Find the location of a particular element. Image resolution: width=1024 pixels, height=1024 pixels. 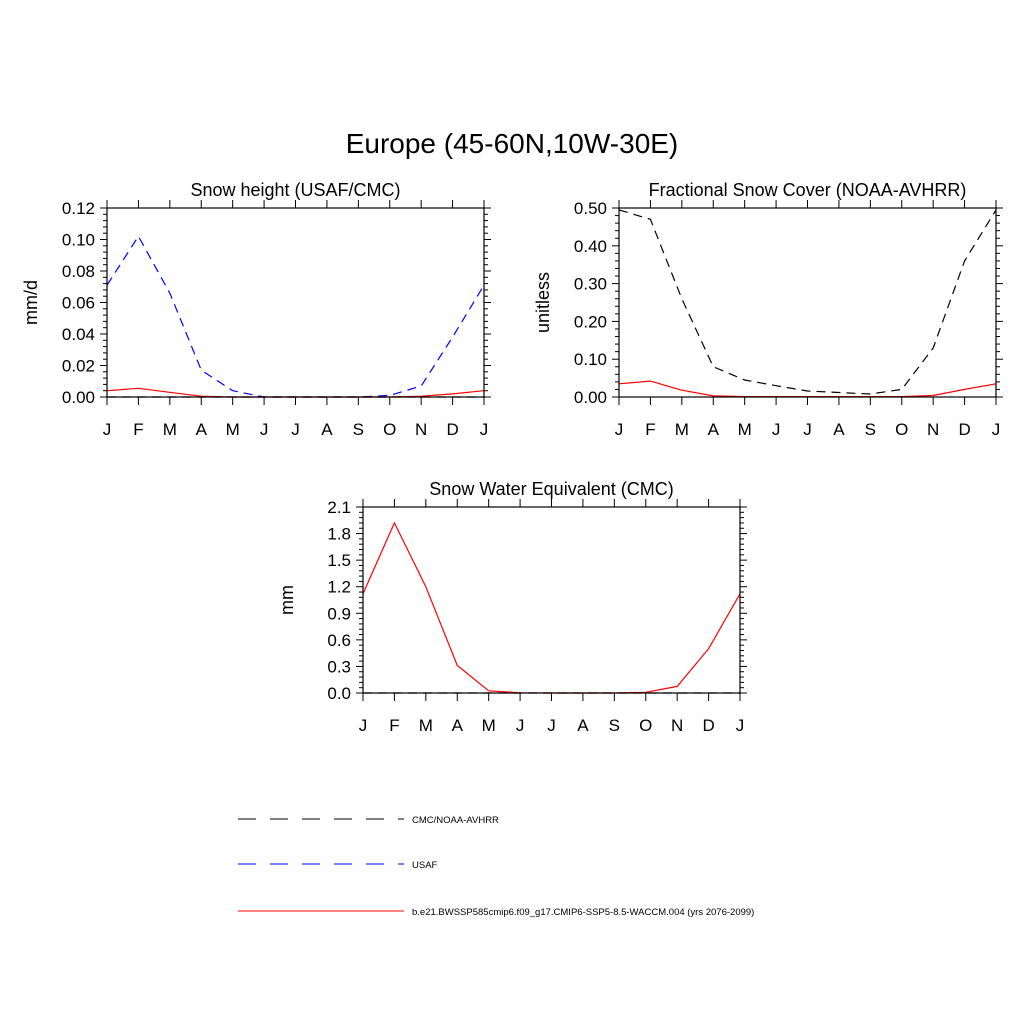

y-tick-label: 0.40 is located at coordinates (590, 246).